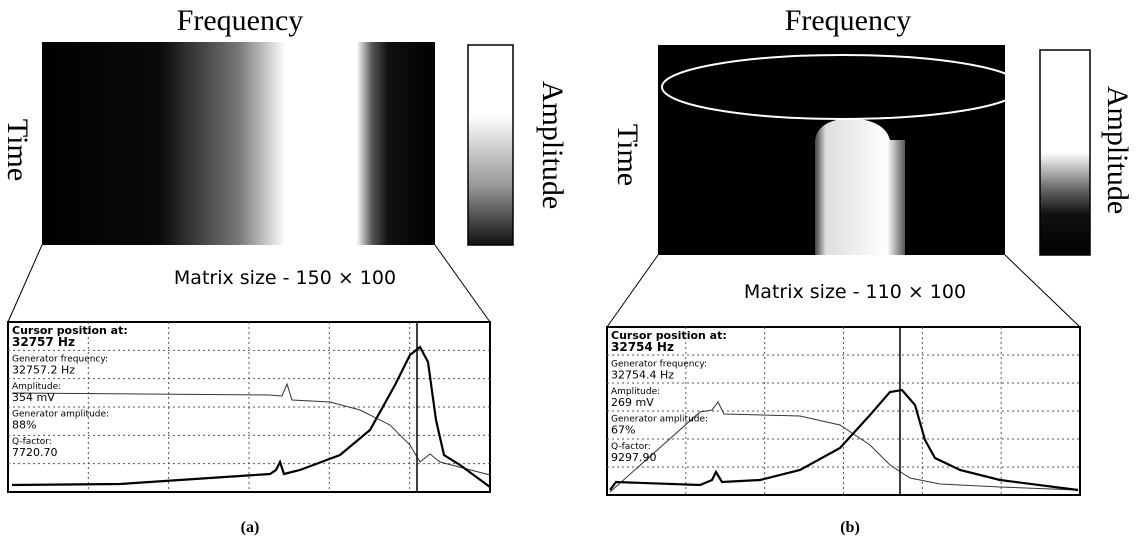  What do you see at coordinates (860, 186) in the screenshot?
I see `heatmap-column` at bounding box center [860, 186].